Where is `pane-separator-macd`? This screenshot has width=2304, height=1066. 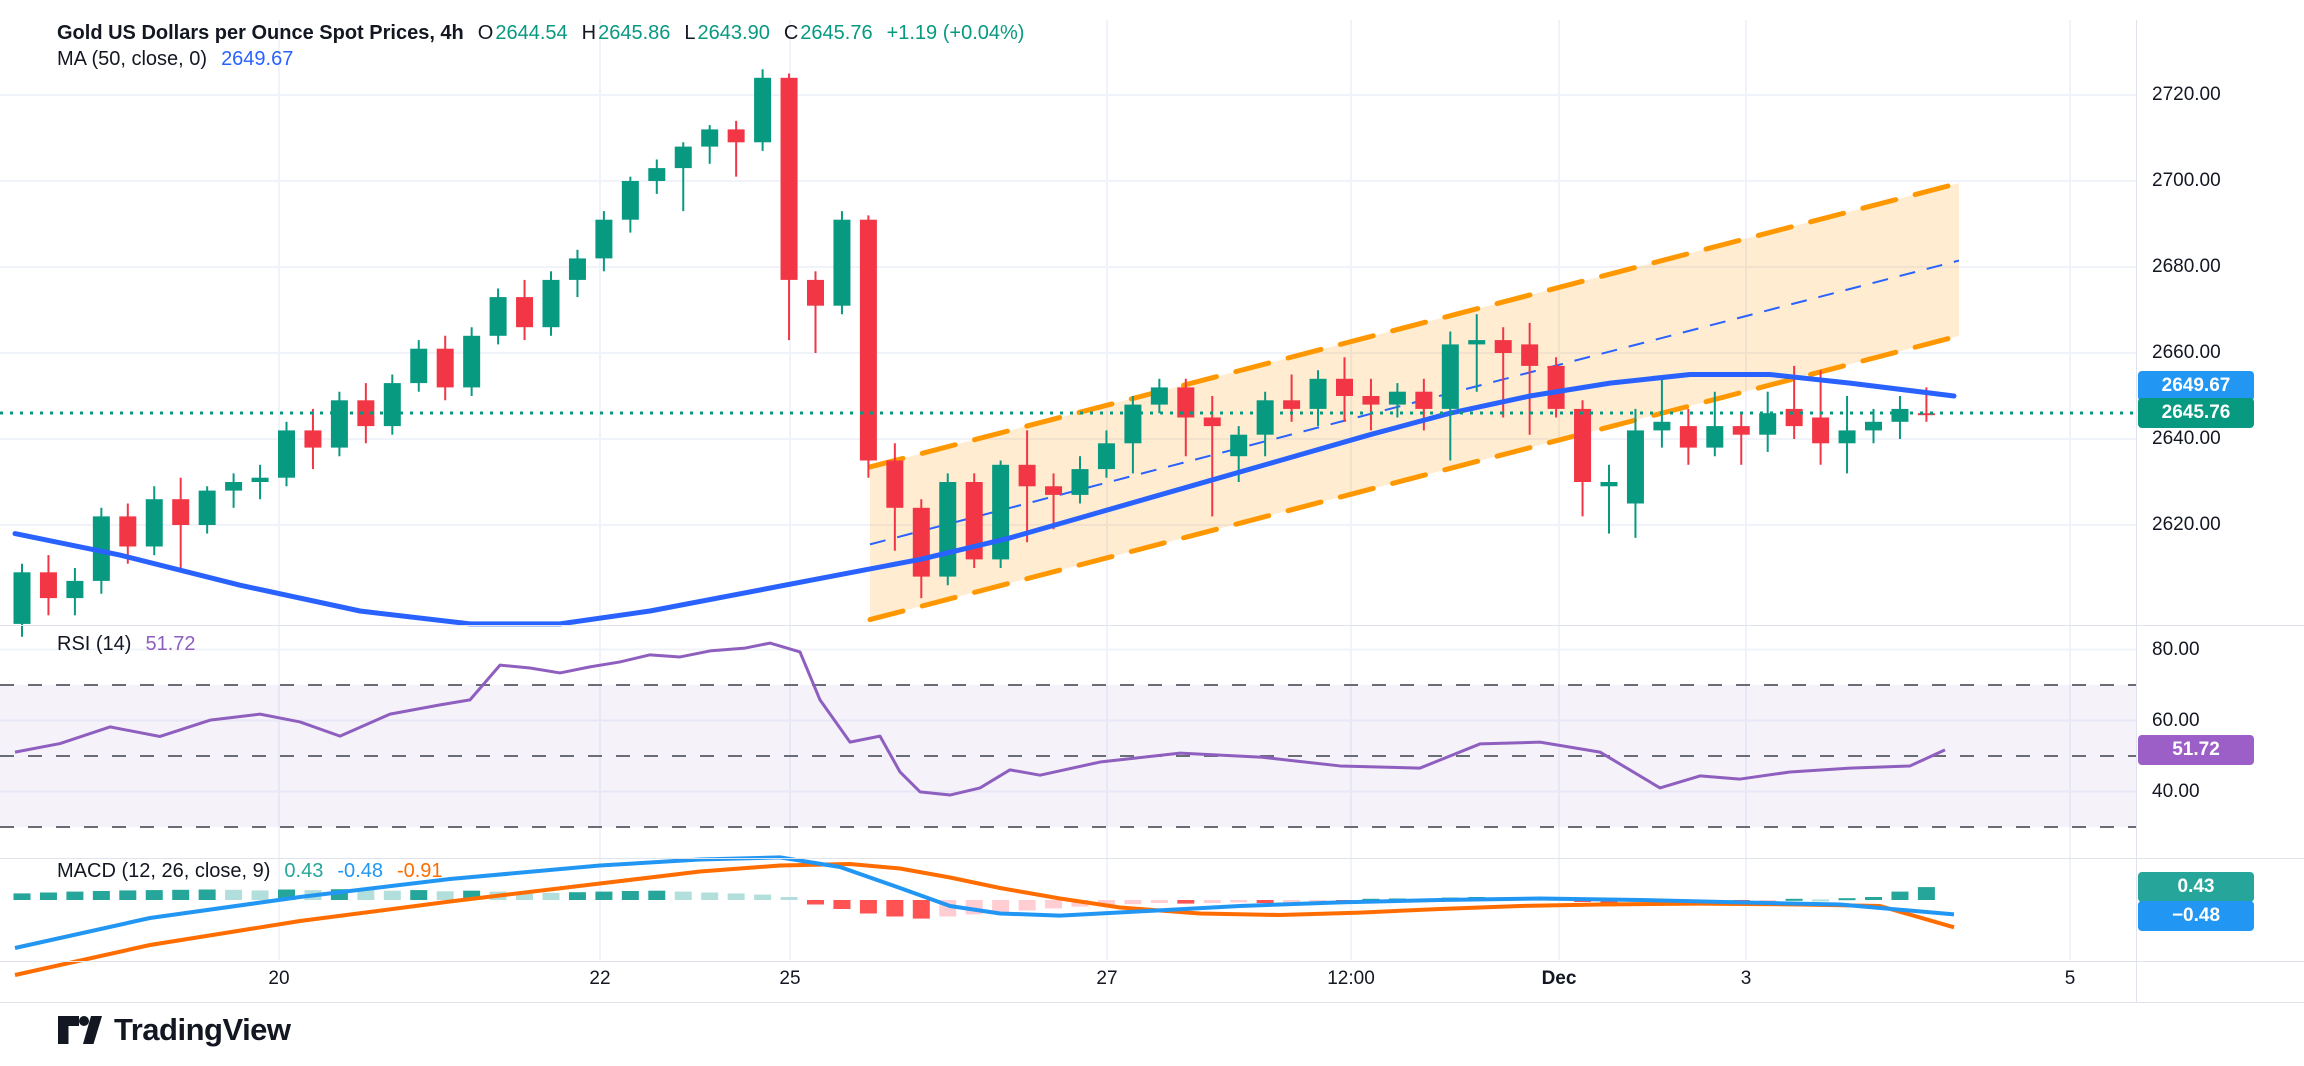 pane-separator-macd is located at coordinates (1152, 858).